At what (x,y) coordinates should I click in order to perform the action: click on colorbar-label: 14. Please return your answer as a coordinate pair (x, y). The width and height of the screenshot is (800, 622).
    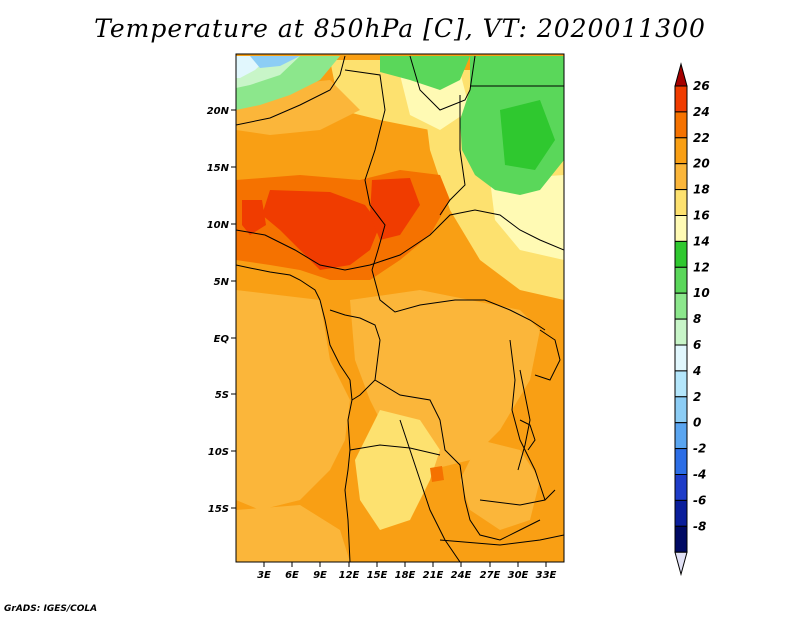
    Looking at the image, I should click on (701, 241).